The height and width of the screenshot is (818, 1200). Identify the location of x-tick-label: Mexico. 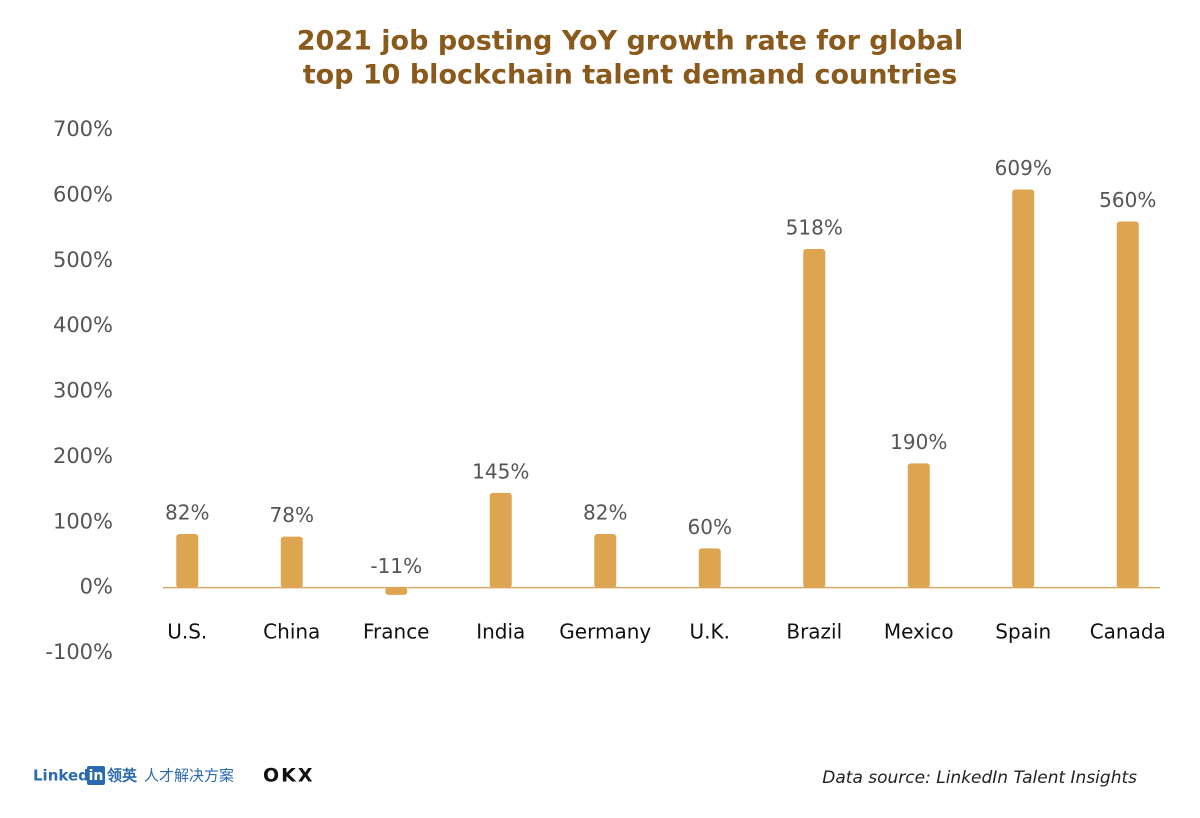
(919, 632).